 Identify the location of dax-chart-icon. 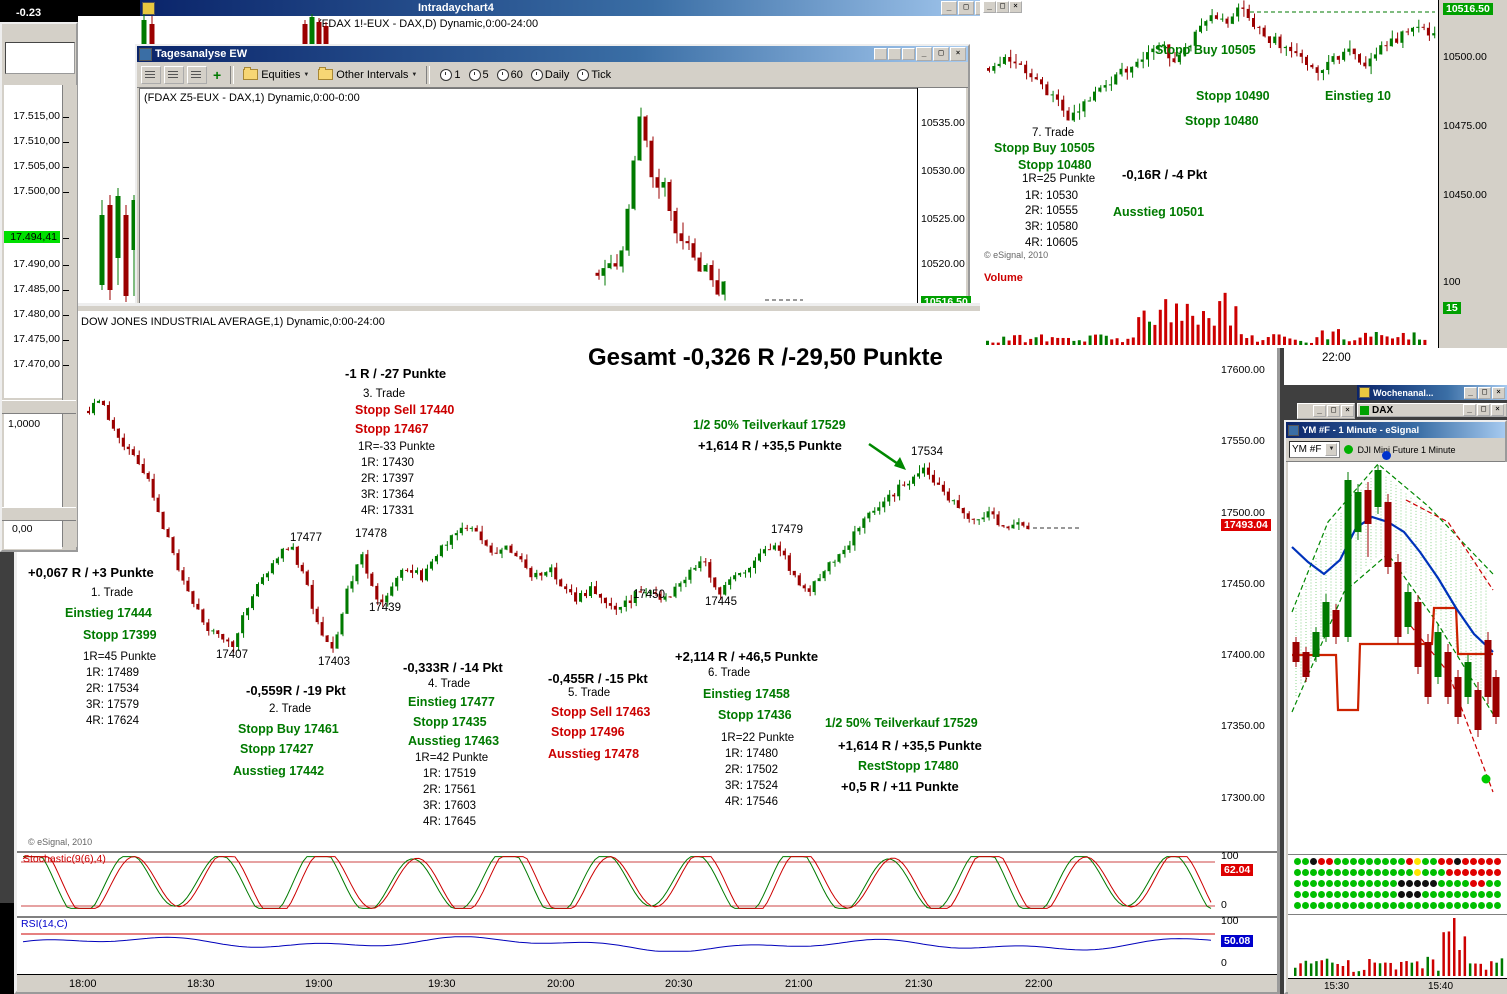
(1364, 410).